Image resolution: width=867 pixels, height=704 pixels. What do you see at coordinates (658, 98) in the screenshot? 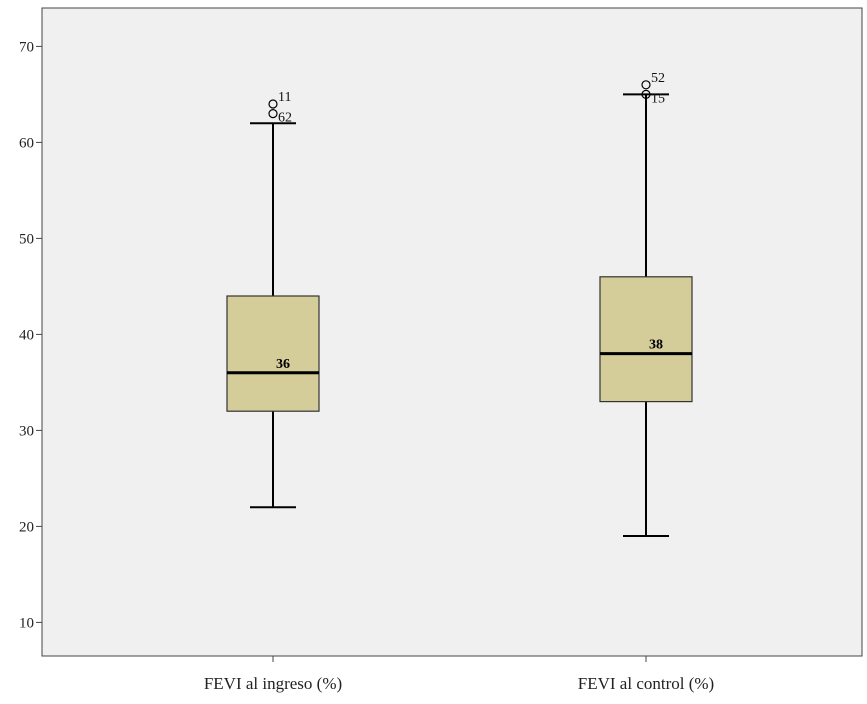
I see `outlier-label: 15` at bounding box center [658, 98].